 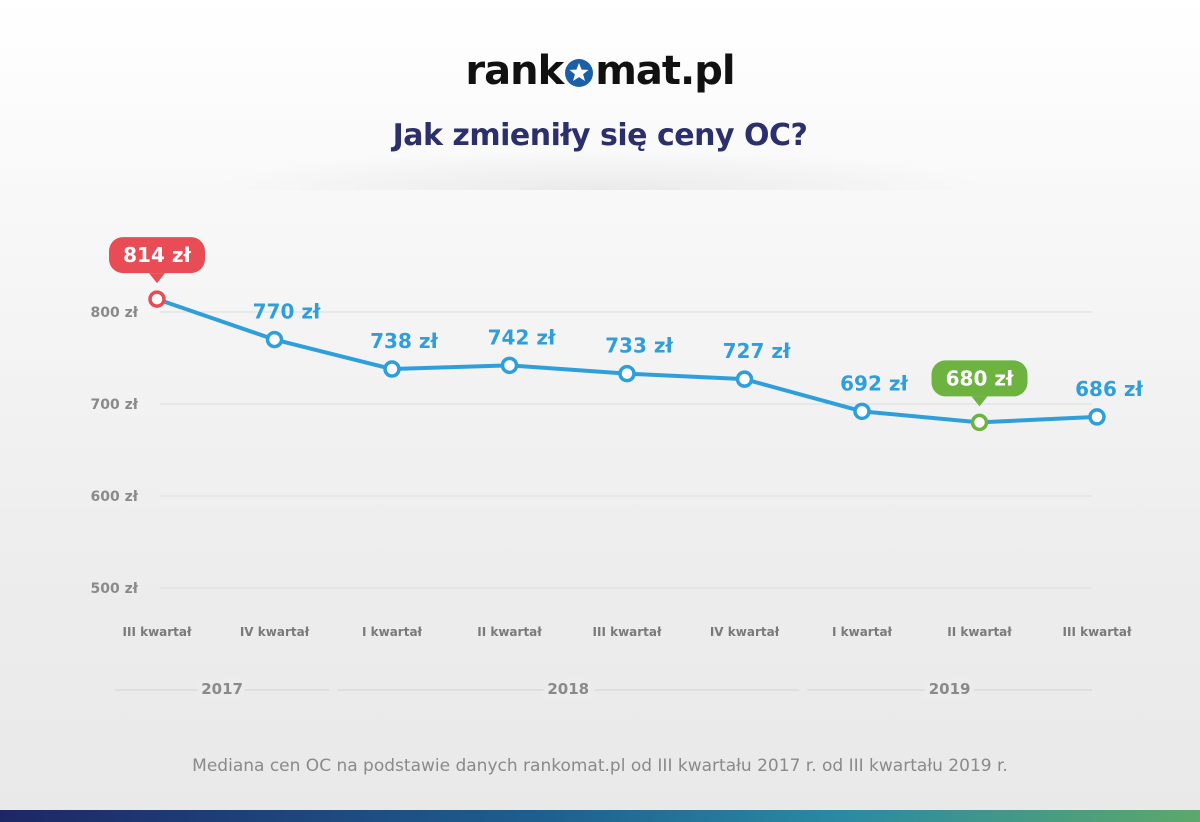 I want to click on header-shadow, so click(x=600, y=170).